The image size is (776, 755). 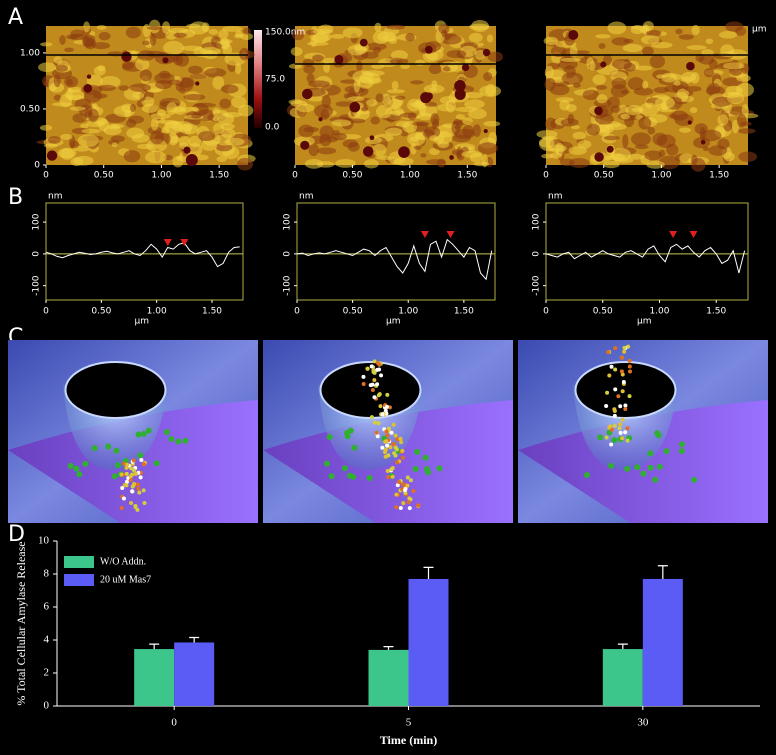 What do you see at coordinates (37, 285) in the screenshot?
I see `y-tick-label: -100` at bounding box center [37, 285].